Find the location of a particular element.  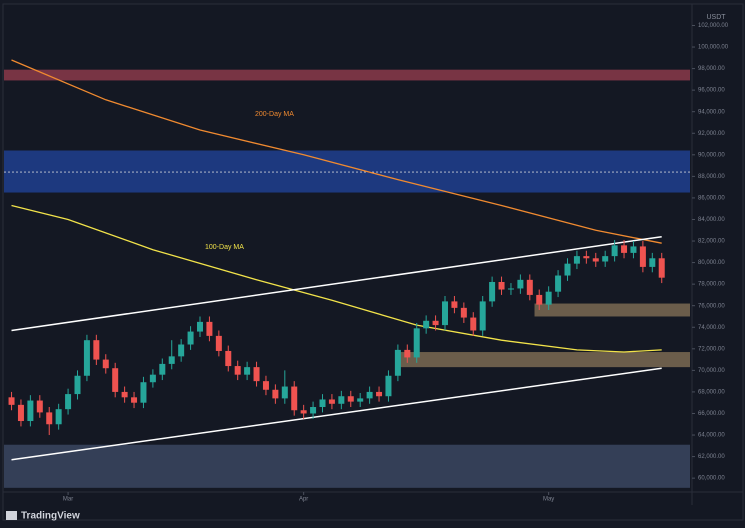

y-tick-label: 98,000.00 is located at coordinates (711, 69).